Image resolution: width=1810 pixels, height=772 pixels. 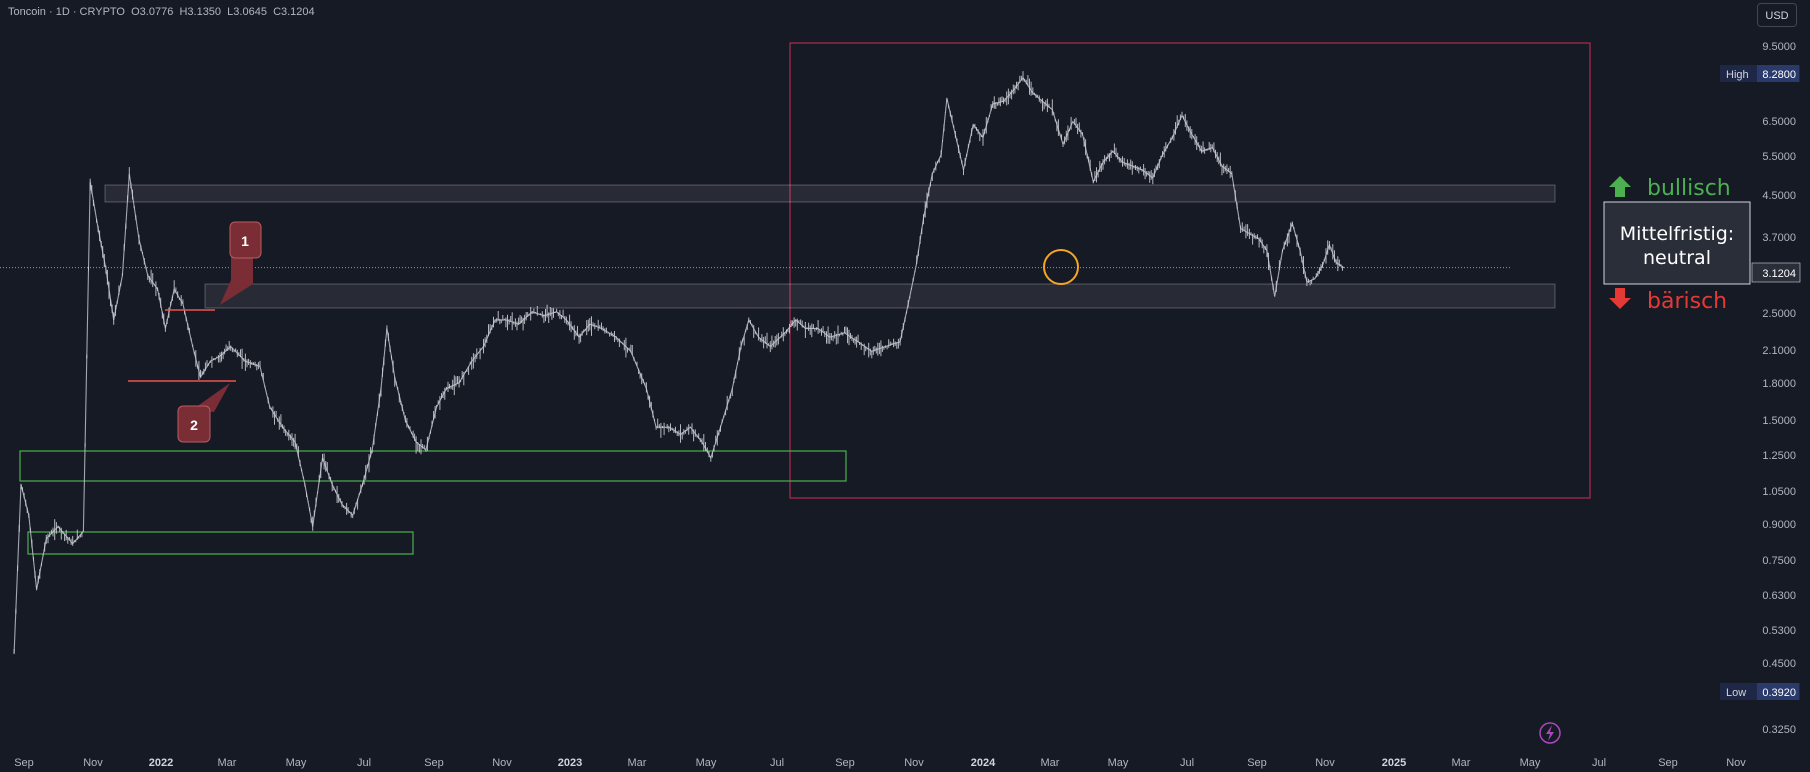 What do you see at coordinates (1677, 258) in the screenshot?
I see `status-line-2: neutral` at bounding box center [1677, 258].